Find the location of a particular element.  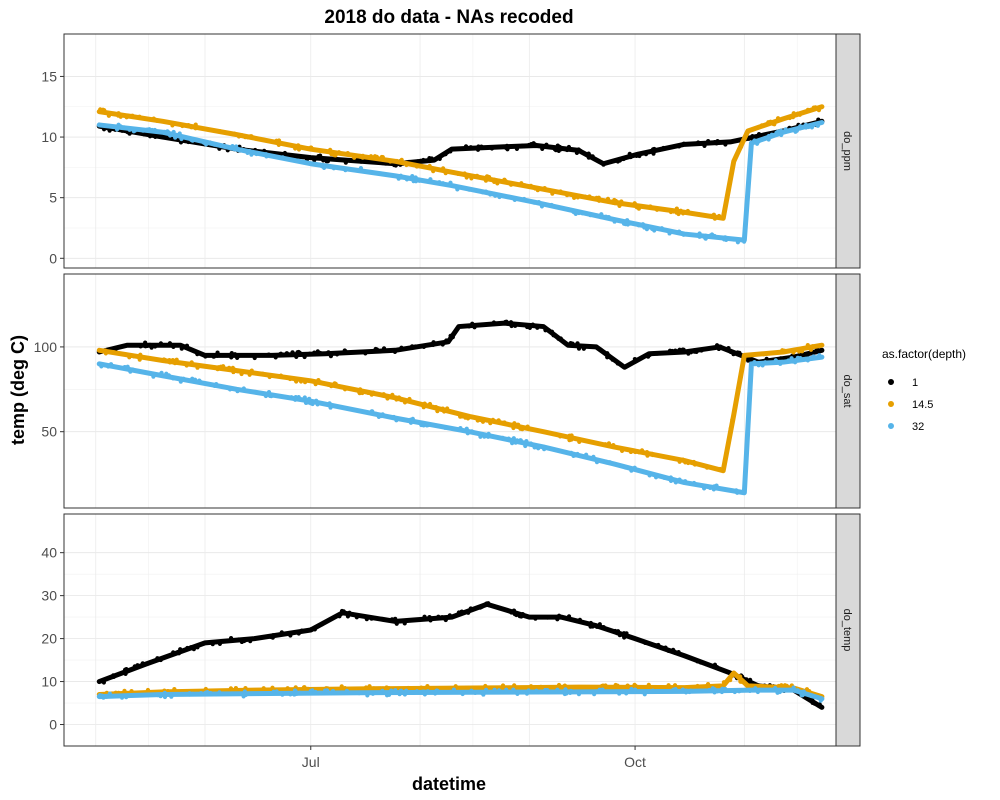

legend-title: as.factor(depth) is located at coordinates (924, 354).